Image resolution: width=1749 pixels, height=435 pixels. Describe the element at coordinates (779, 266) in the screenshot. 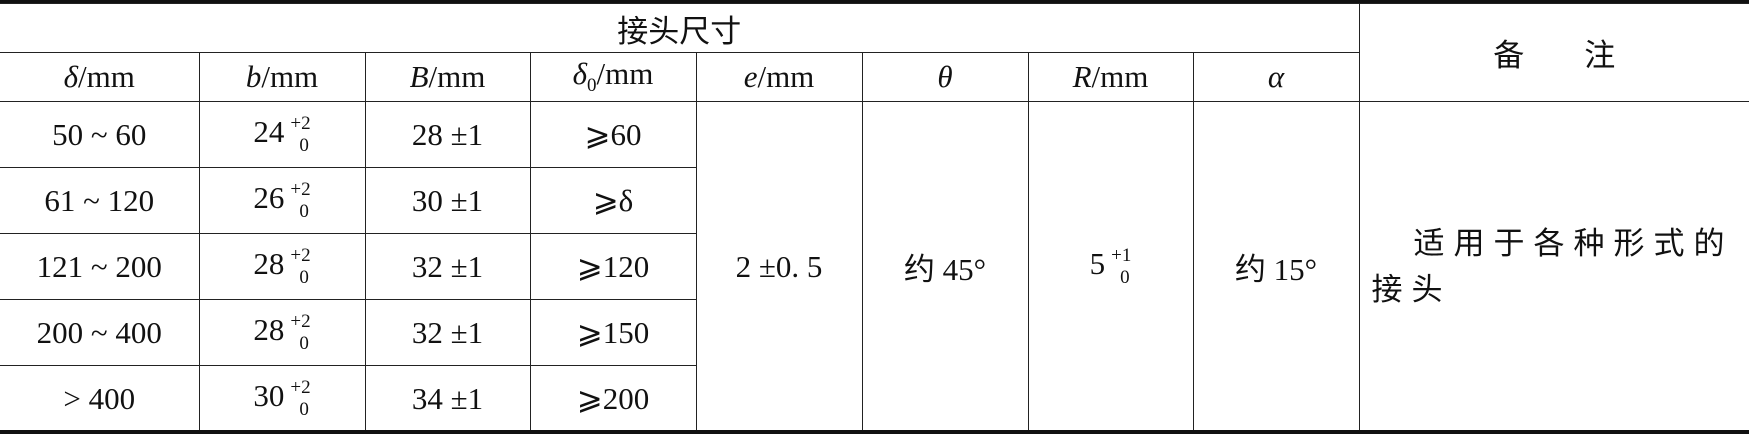

I see `e-cell: 2 ±0. 5` at that location.